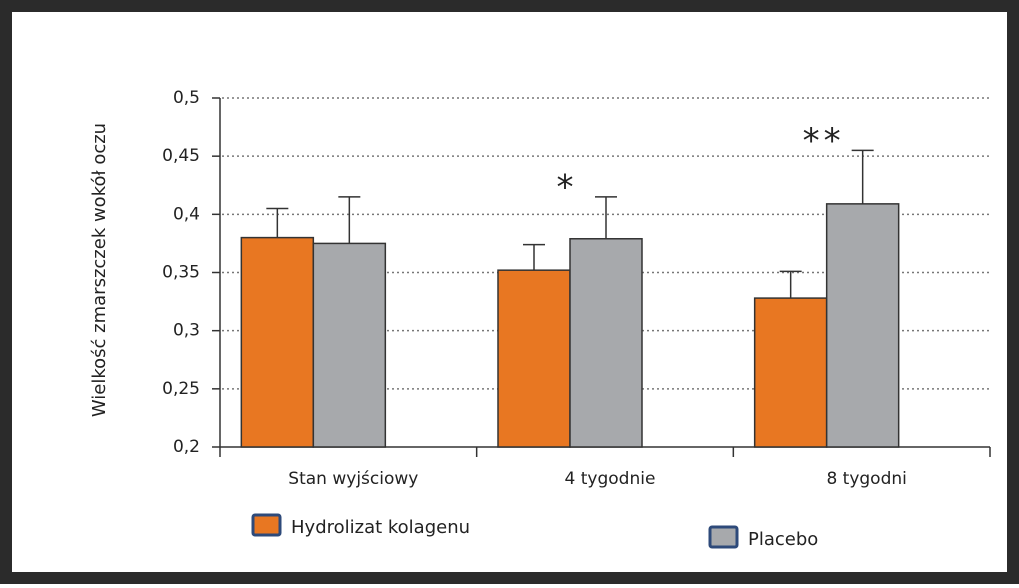 The width and height of the screenshot is (1019, 588). I want to click on y-tick-label: 0,35, so click(181, 273).